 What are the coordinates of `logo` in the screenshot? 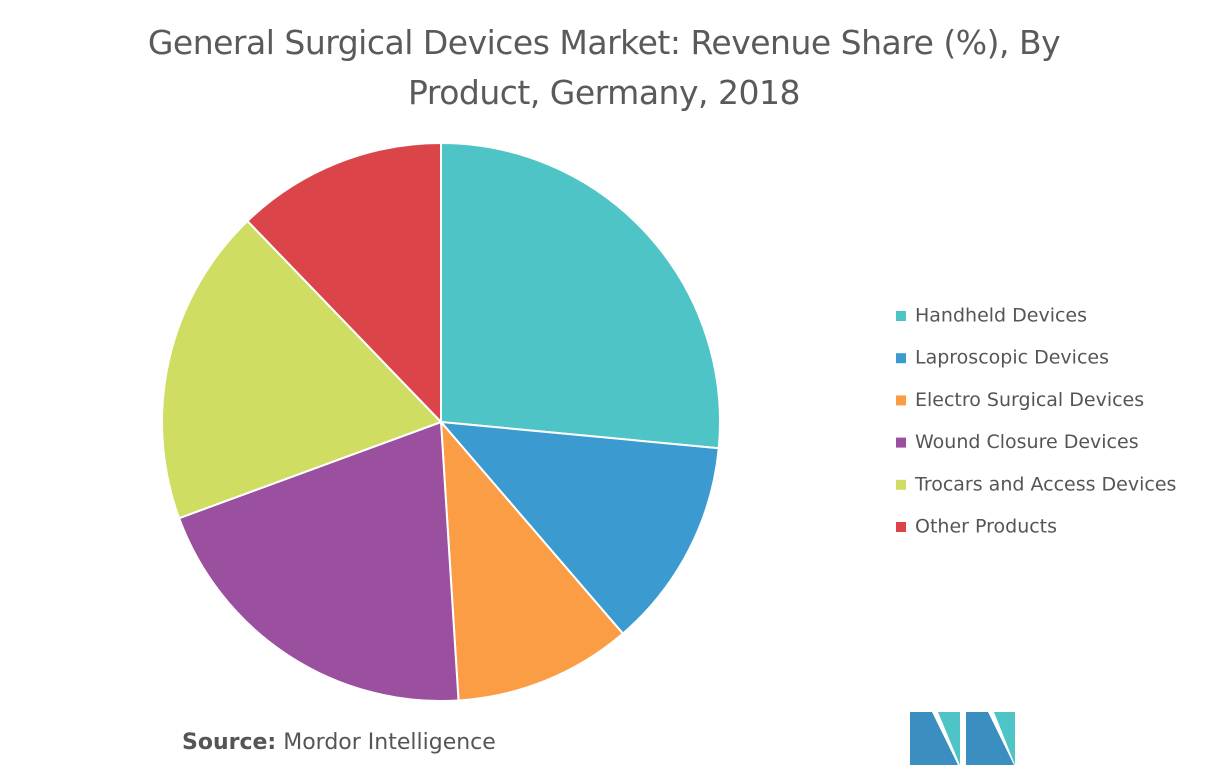 It's located at (962, 738).